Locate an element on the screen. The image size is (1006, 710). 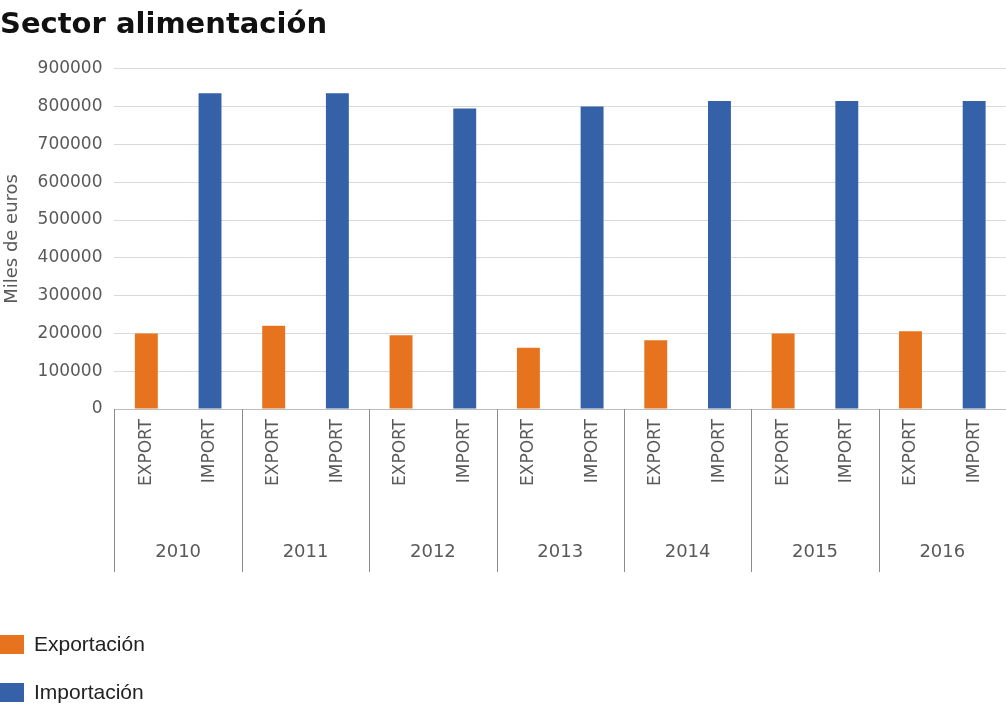
y-tick-label: 300000 is located at coordinates (70, 294).